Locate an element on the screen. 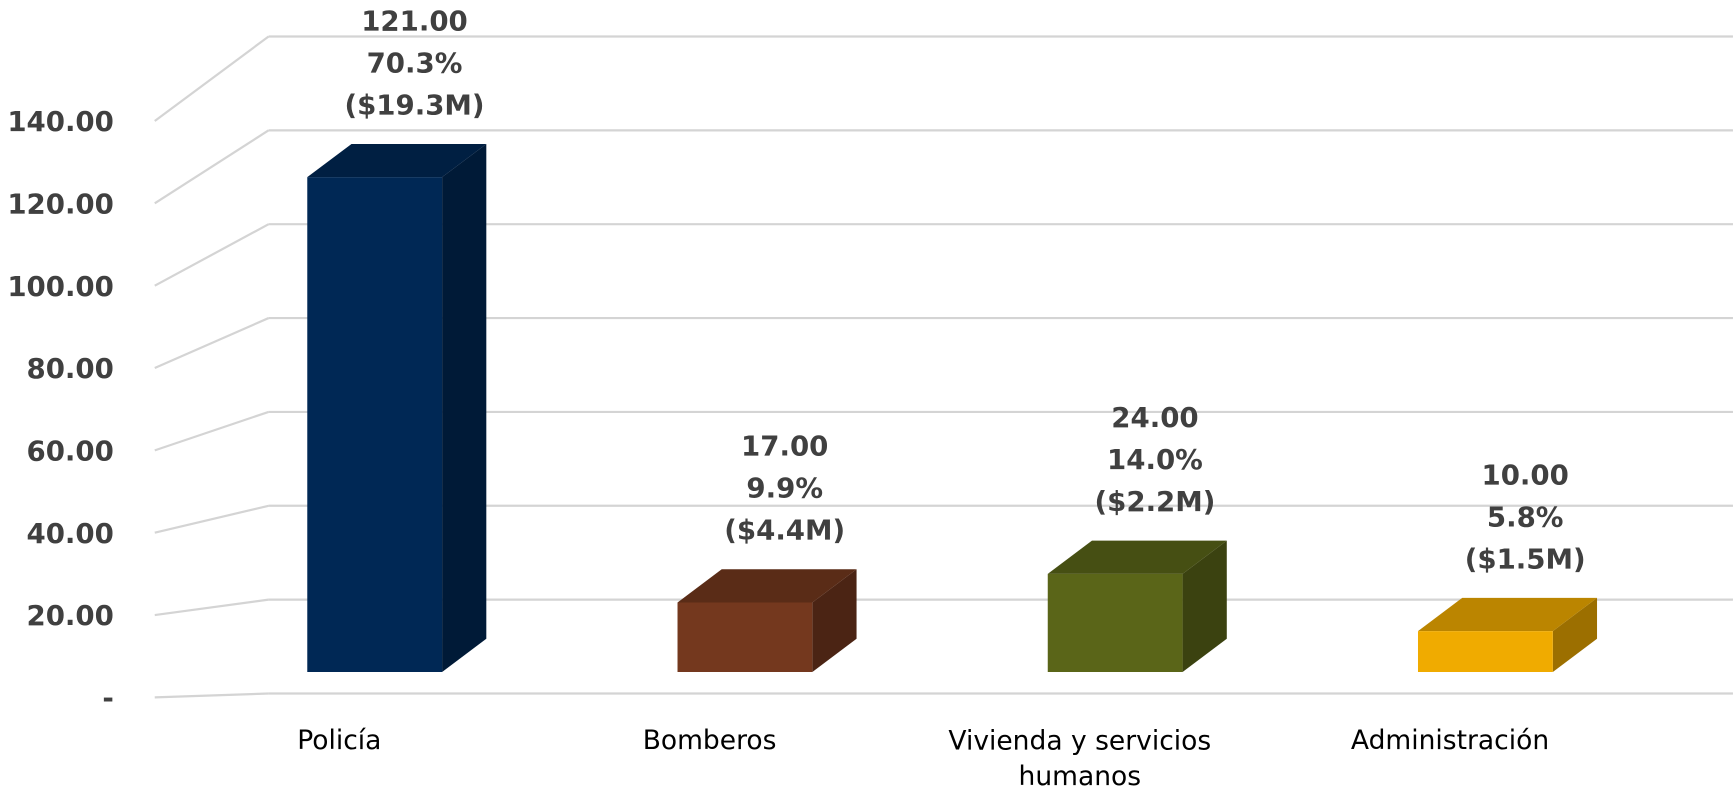 The image size is (1733, 792). y-tick-label: 100.00 is located at coordinates (60, 286).